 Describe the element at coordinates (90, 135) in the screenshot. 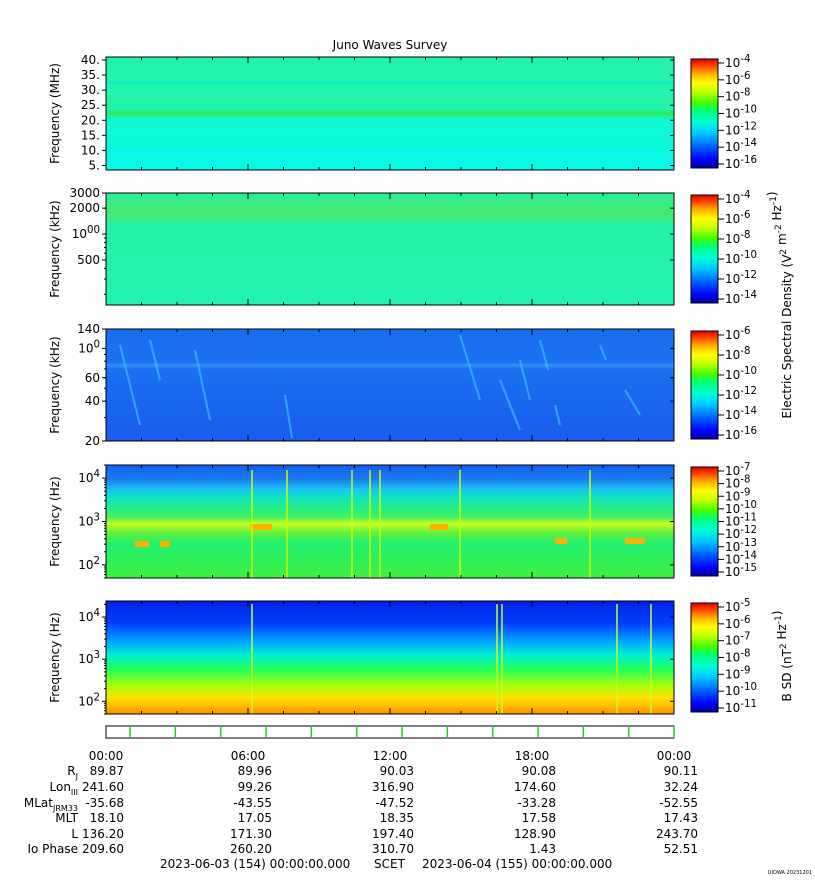

I see `y-tick-label: 15.` at that location.